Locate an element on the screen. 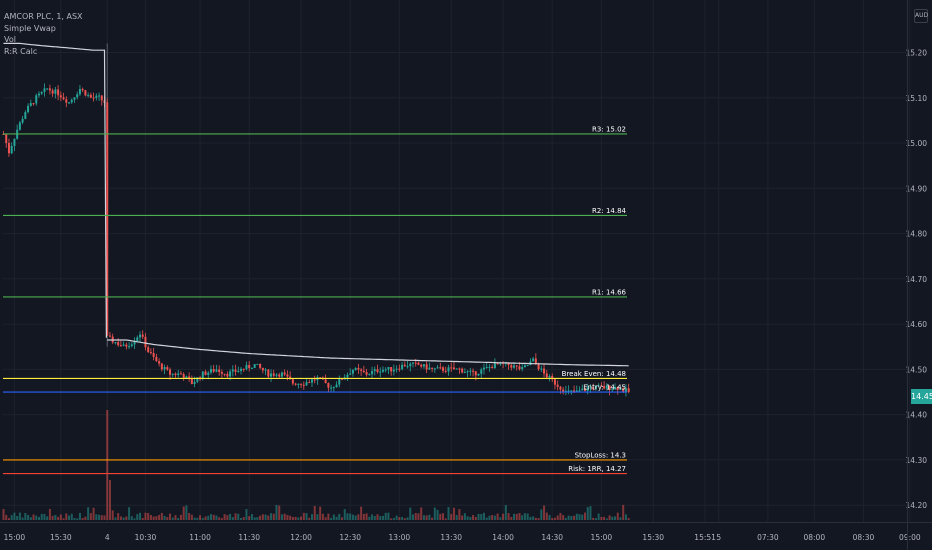  legend-symbol: AMCOR PLC, 1, ASX is located at coordinates (43, 16).